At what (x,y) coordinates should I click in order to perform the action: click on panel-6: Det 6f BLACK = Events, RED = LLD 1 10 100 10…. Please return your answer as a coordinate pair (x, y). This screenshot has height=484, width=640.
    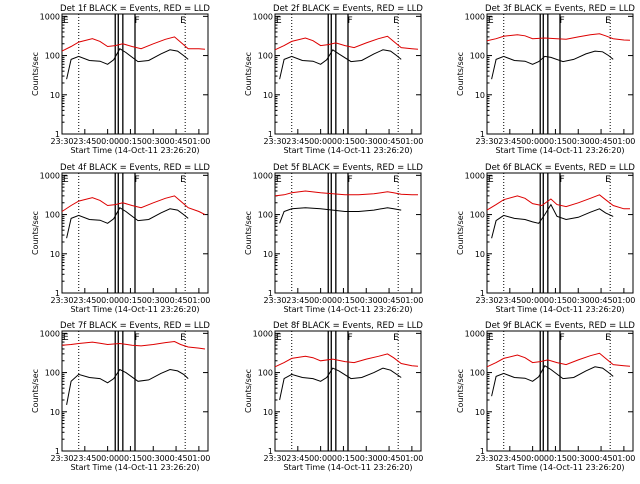
    Looking at the image, I should click on (545, 238).